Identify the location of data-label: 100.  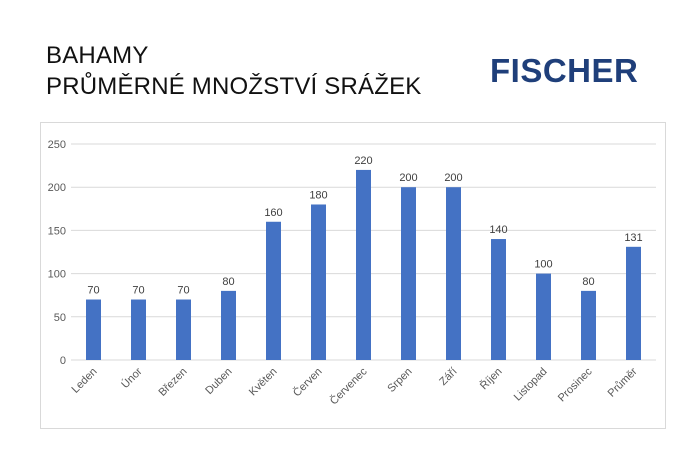
(543, 265).